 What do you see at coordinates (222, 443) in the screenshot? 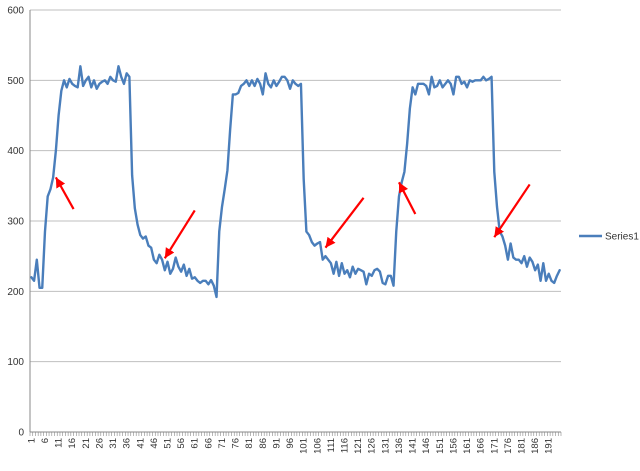
I see `x-tick-label: 71` at bounding box center [222, 443].